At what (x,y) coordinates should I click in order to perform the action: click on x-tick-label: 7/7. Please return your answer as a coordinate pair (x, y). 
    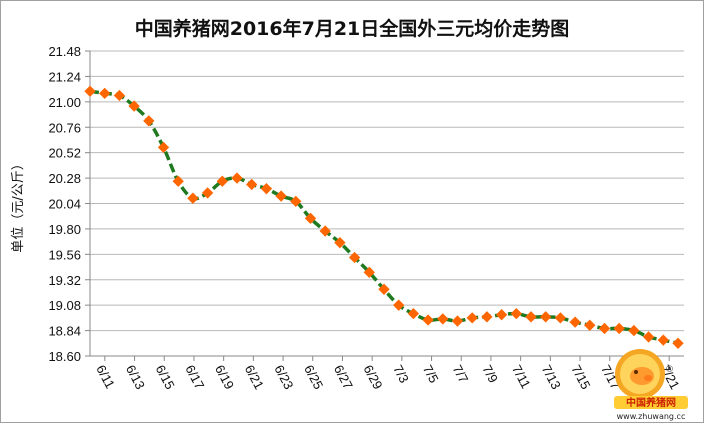
    Looking at the image, I should click on (461, 373).